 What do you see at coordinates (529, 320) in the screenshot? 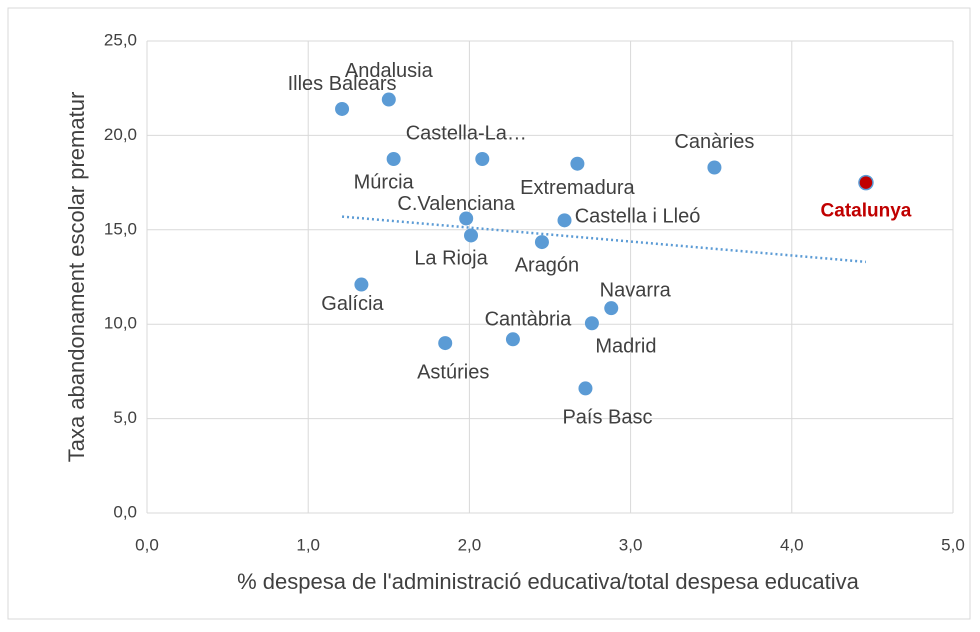
I see `point-label: Cantàbria` at bounding box center [529, 320].